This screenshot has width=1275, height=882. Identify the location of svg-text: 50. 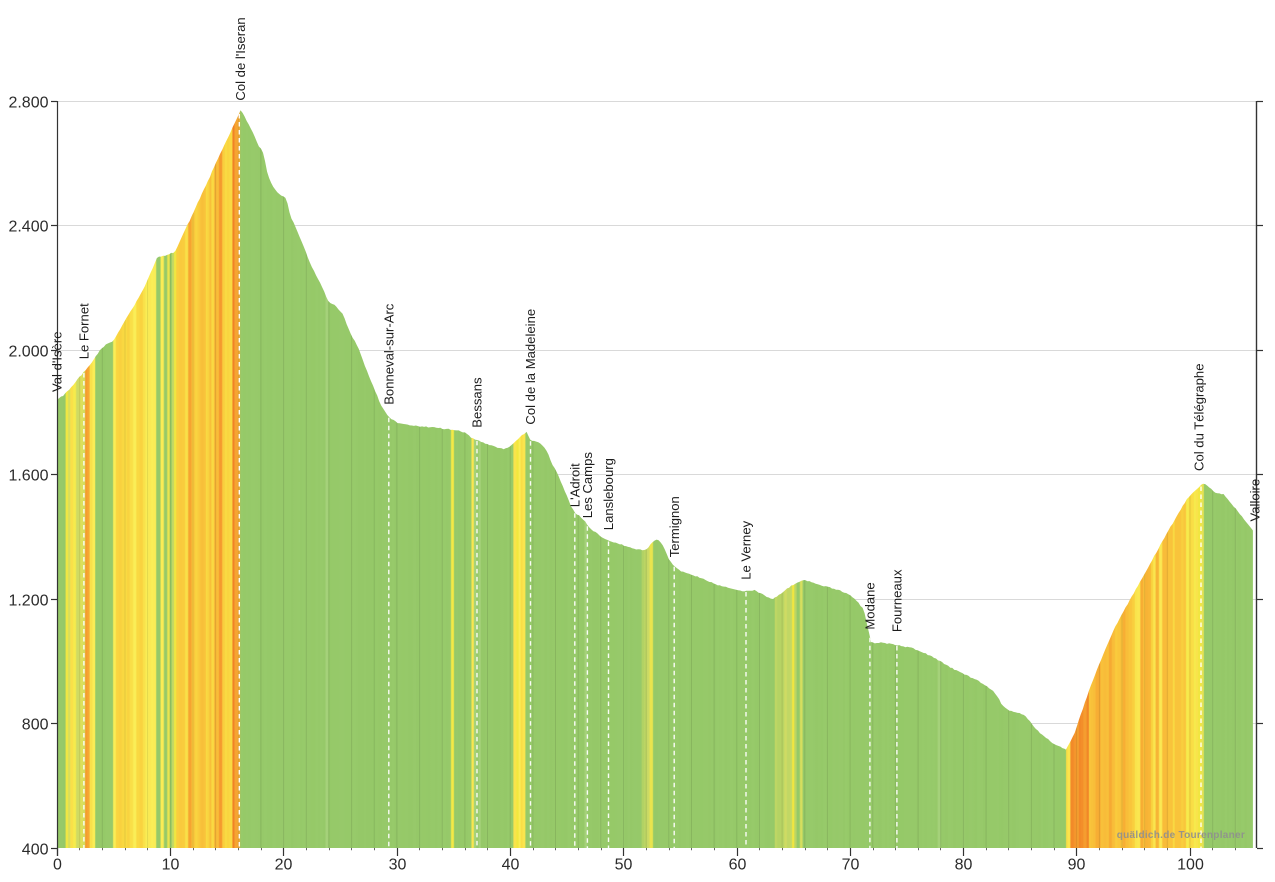
(624, 865).